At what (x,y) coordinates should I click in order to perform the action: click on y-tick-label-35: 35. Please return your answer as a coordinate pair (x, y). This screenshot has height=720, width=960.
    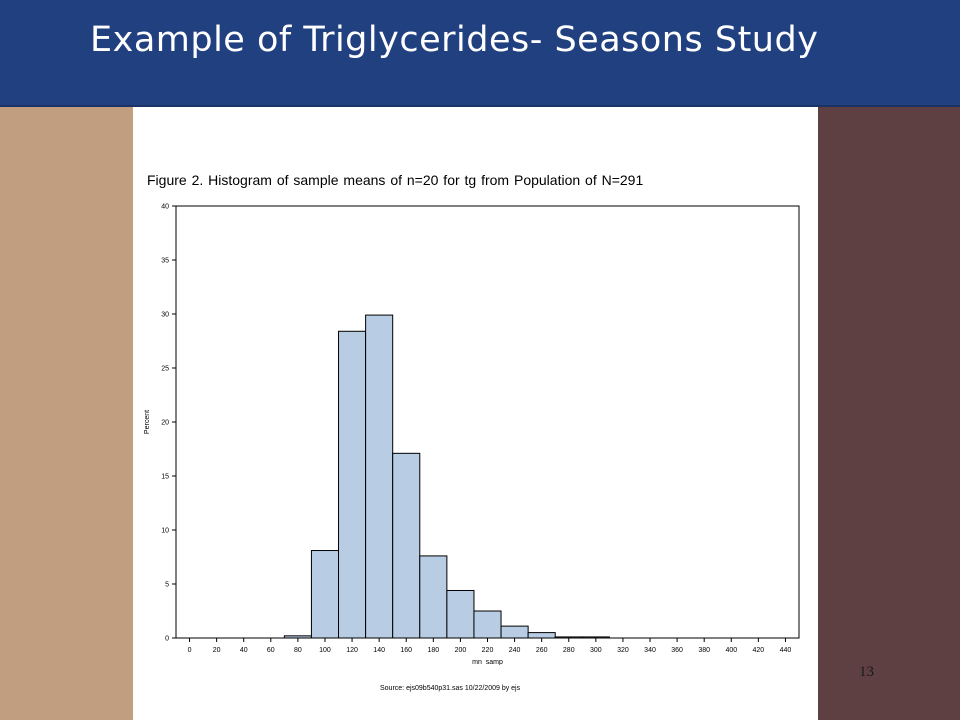
    Looking at the image, I should click on (165, 261).